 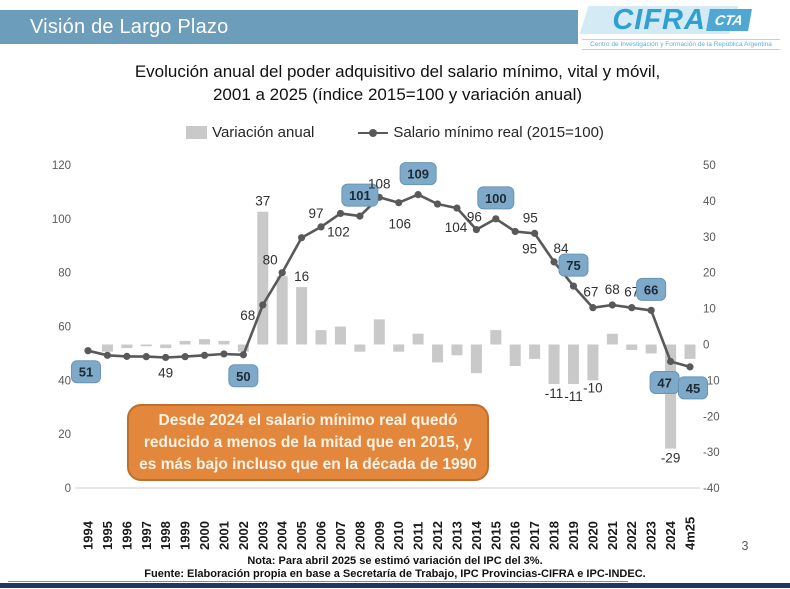 I want to click on svg-text: 2003, so click(x=262, y=535).